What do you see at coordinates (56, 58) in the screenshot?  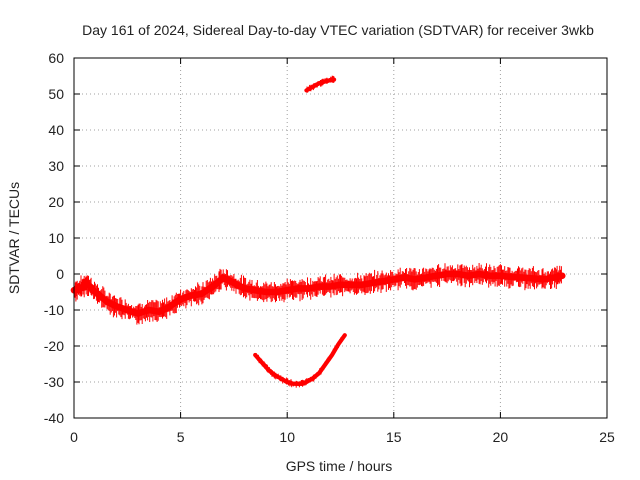 I see `y-tick-label: 60` at bounding box center [56, 58].